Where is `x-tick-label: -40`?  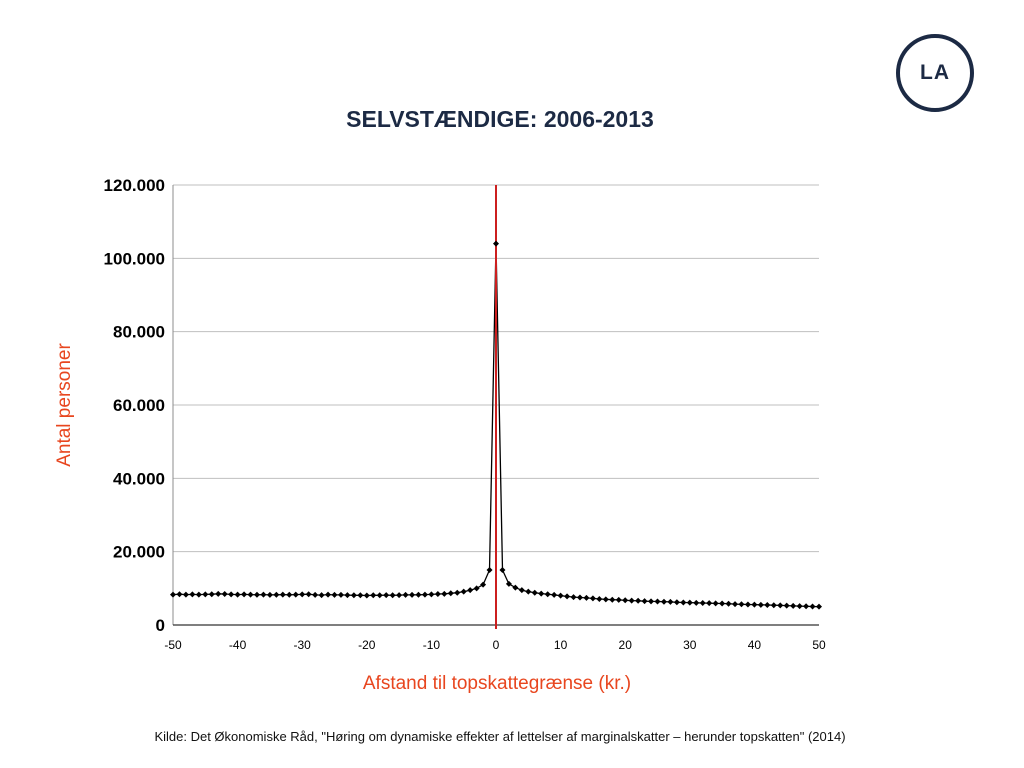
x-tick-label: -40 is located at coordinates (238, 645).